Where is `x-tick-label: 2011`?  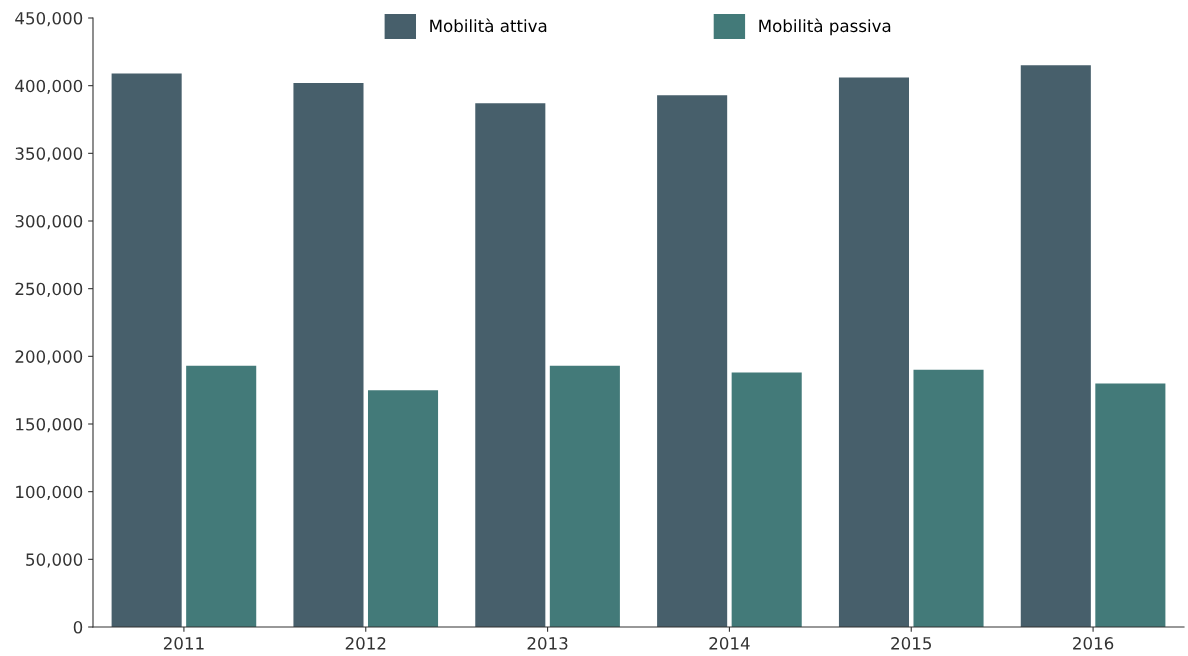 x-tick-label: 2011 is located at coordinates (183, 643).